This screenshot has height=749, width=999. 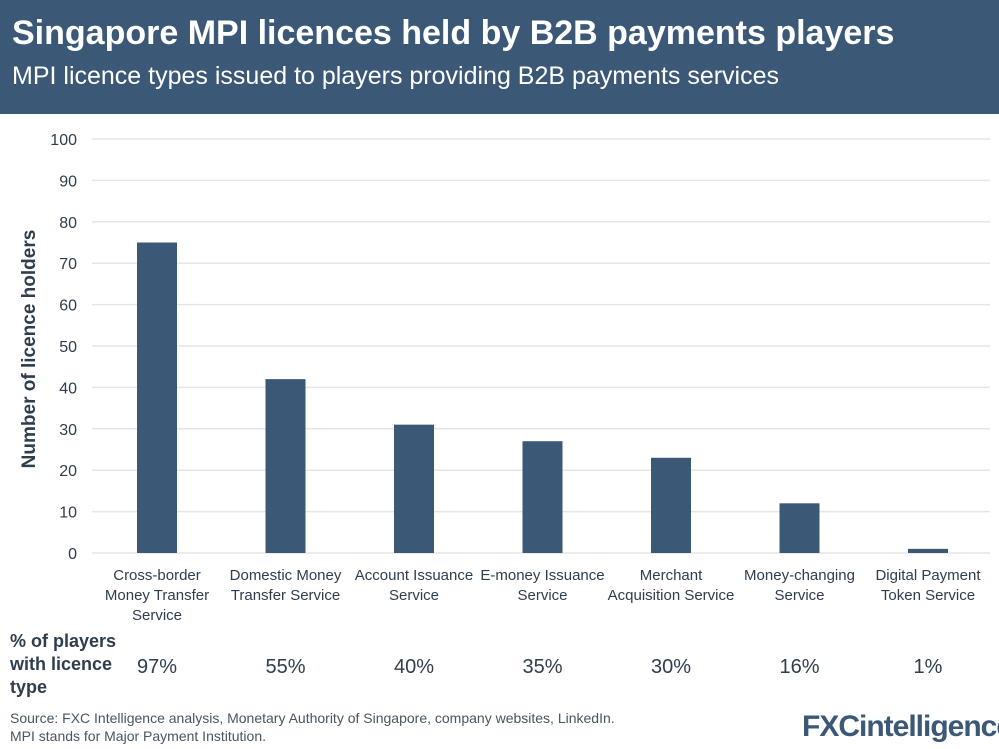 I want to click on y-tick-label: 50, so click(x=68, y=347).